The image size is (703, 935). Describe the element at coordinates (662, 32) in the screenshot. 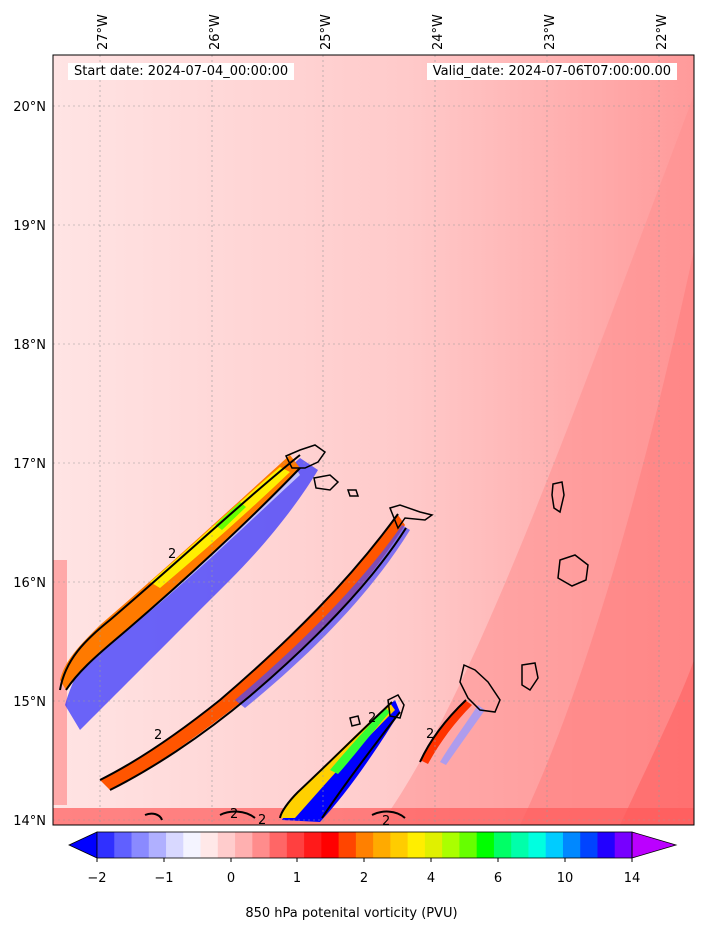

I see `lon-label: 22°W` at that location.